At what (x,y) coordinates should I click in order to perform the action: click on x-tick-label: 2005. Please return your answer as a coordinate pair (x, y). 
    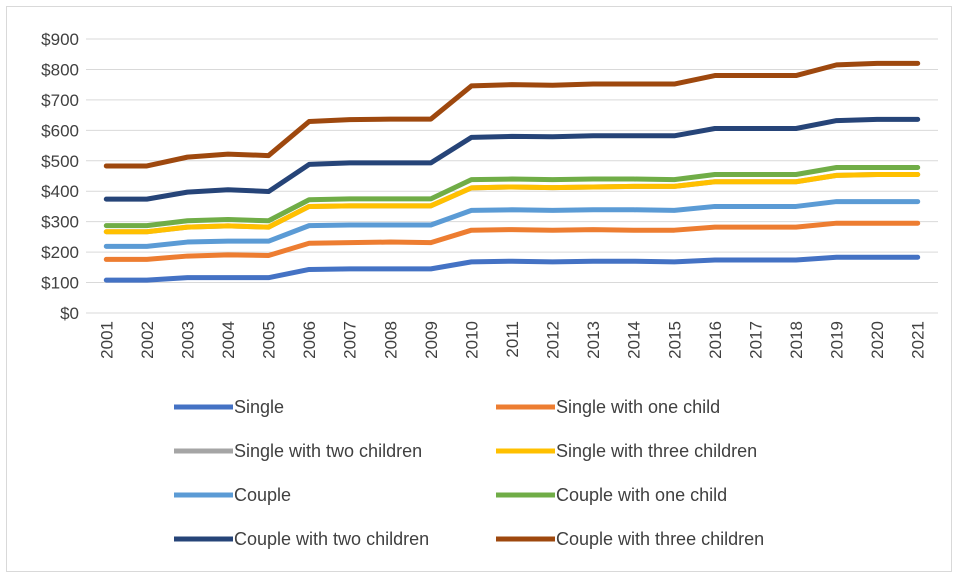
    Looking at the image, I should click on (269, 340).